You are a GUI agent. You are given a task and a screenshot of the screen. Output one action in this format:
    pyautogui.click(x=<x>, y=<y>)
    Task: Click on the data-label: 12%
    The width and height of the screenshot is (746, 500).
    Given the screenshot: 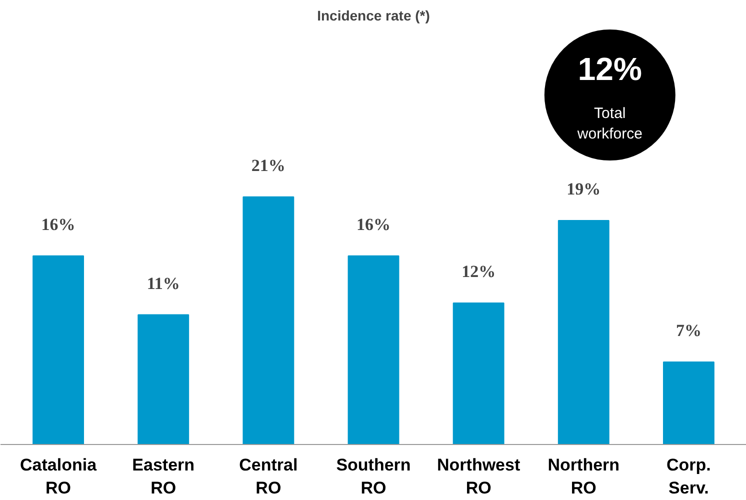 What is the action you would take?
    pyautogui.click(x=479, y=272)
    